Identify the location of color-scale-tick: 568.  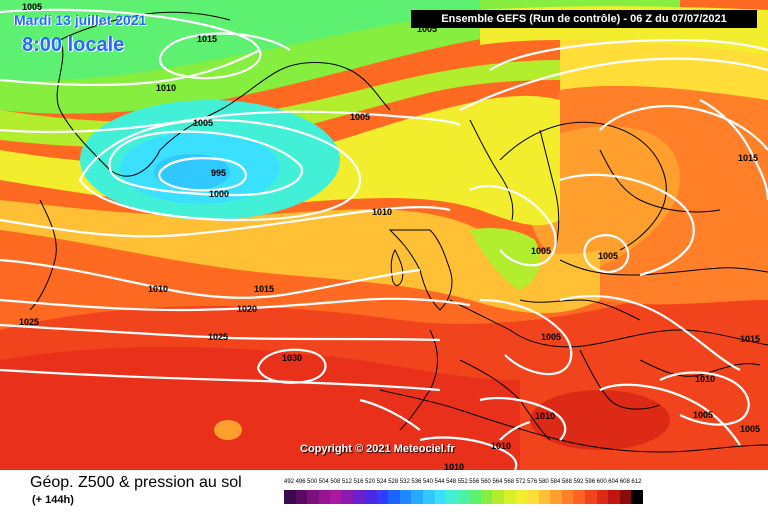
(509, 482).